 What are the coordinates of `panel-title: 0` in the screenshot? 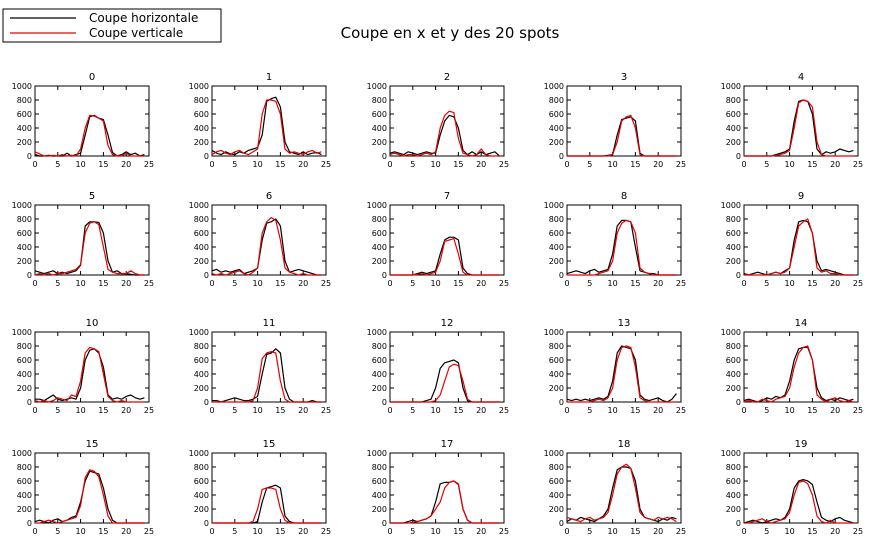 It's located at (92, 77).